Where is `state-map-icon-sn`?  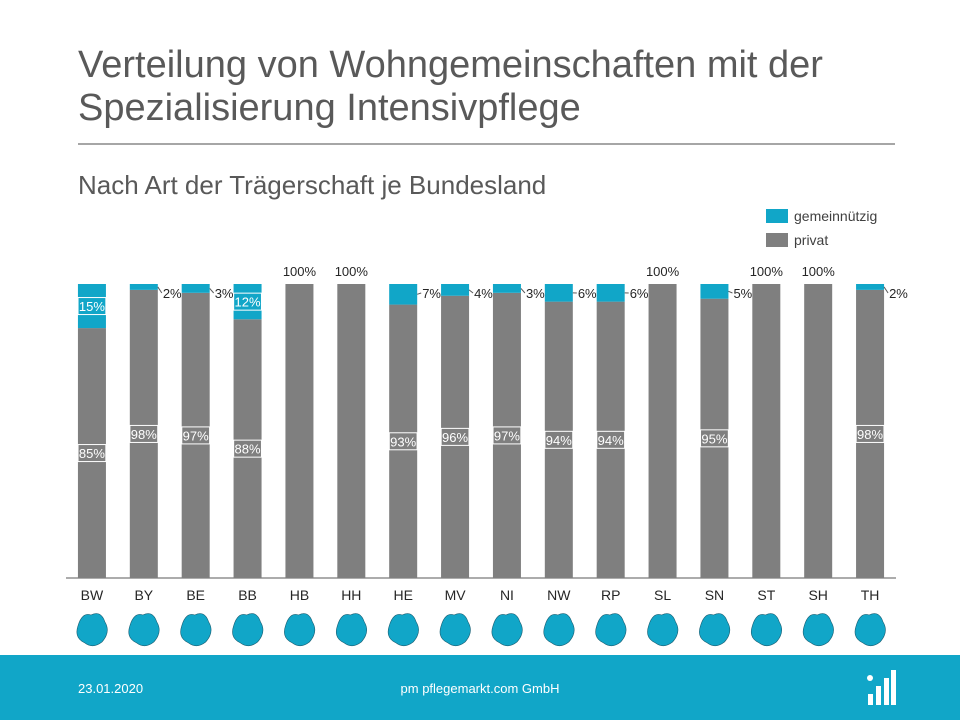
state-map-icon-sn is located at coordinates (715, 630).